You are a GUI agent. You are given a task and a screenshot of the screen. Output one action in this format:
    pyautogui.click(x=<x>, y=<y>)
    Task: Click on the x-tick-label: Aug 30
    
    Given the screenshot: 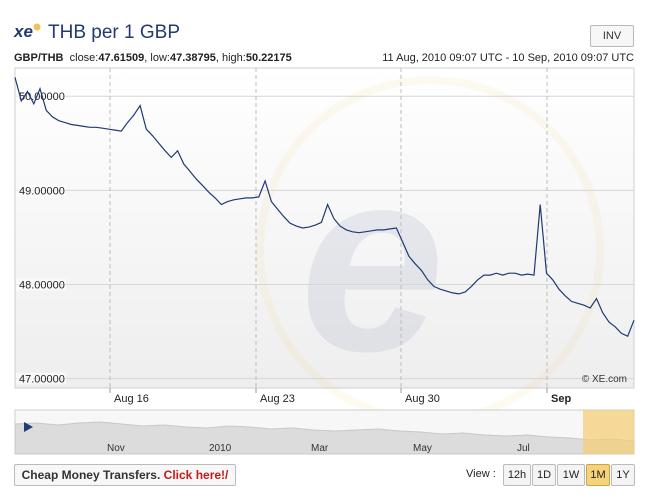 What is the action you would take?
    pyautogui.click(x=422, y=399)
    